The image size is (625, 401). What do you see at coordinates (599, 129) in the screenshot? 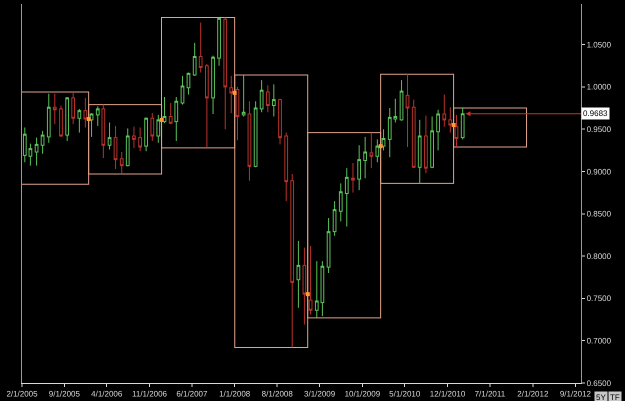
I see `y-tick-label: 0.9500` at bounding box center [599, 129].